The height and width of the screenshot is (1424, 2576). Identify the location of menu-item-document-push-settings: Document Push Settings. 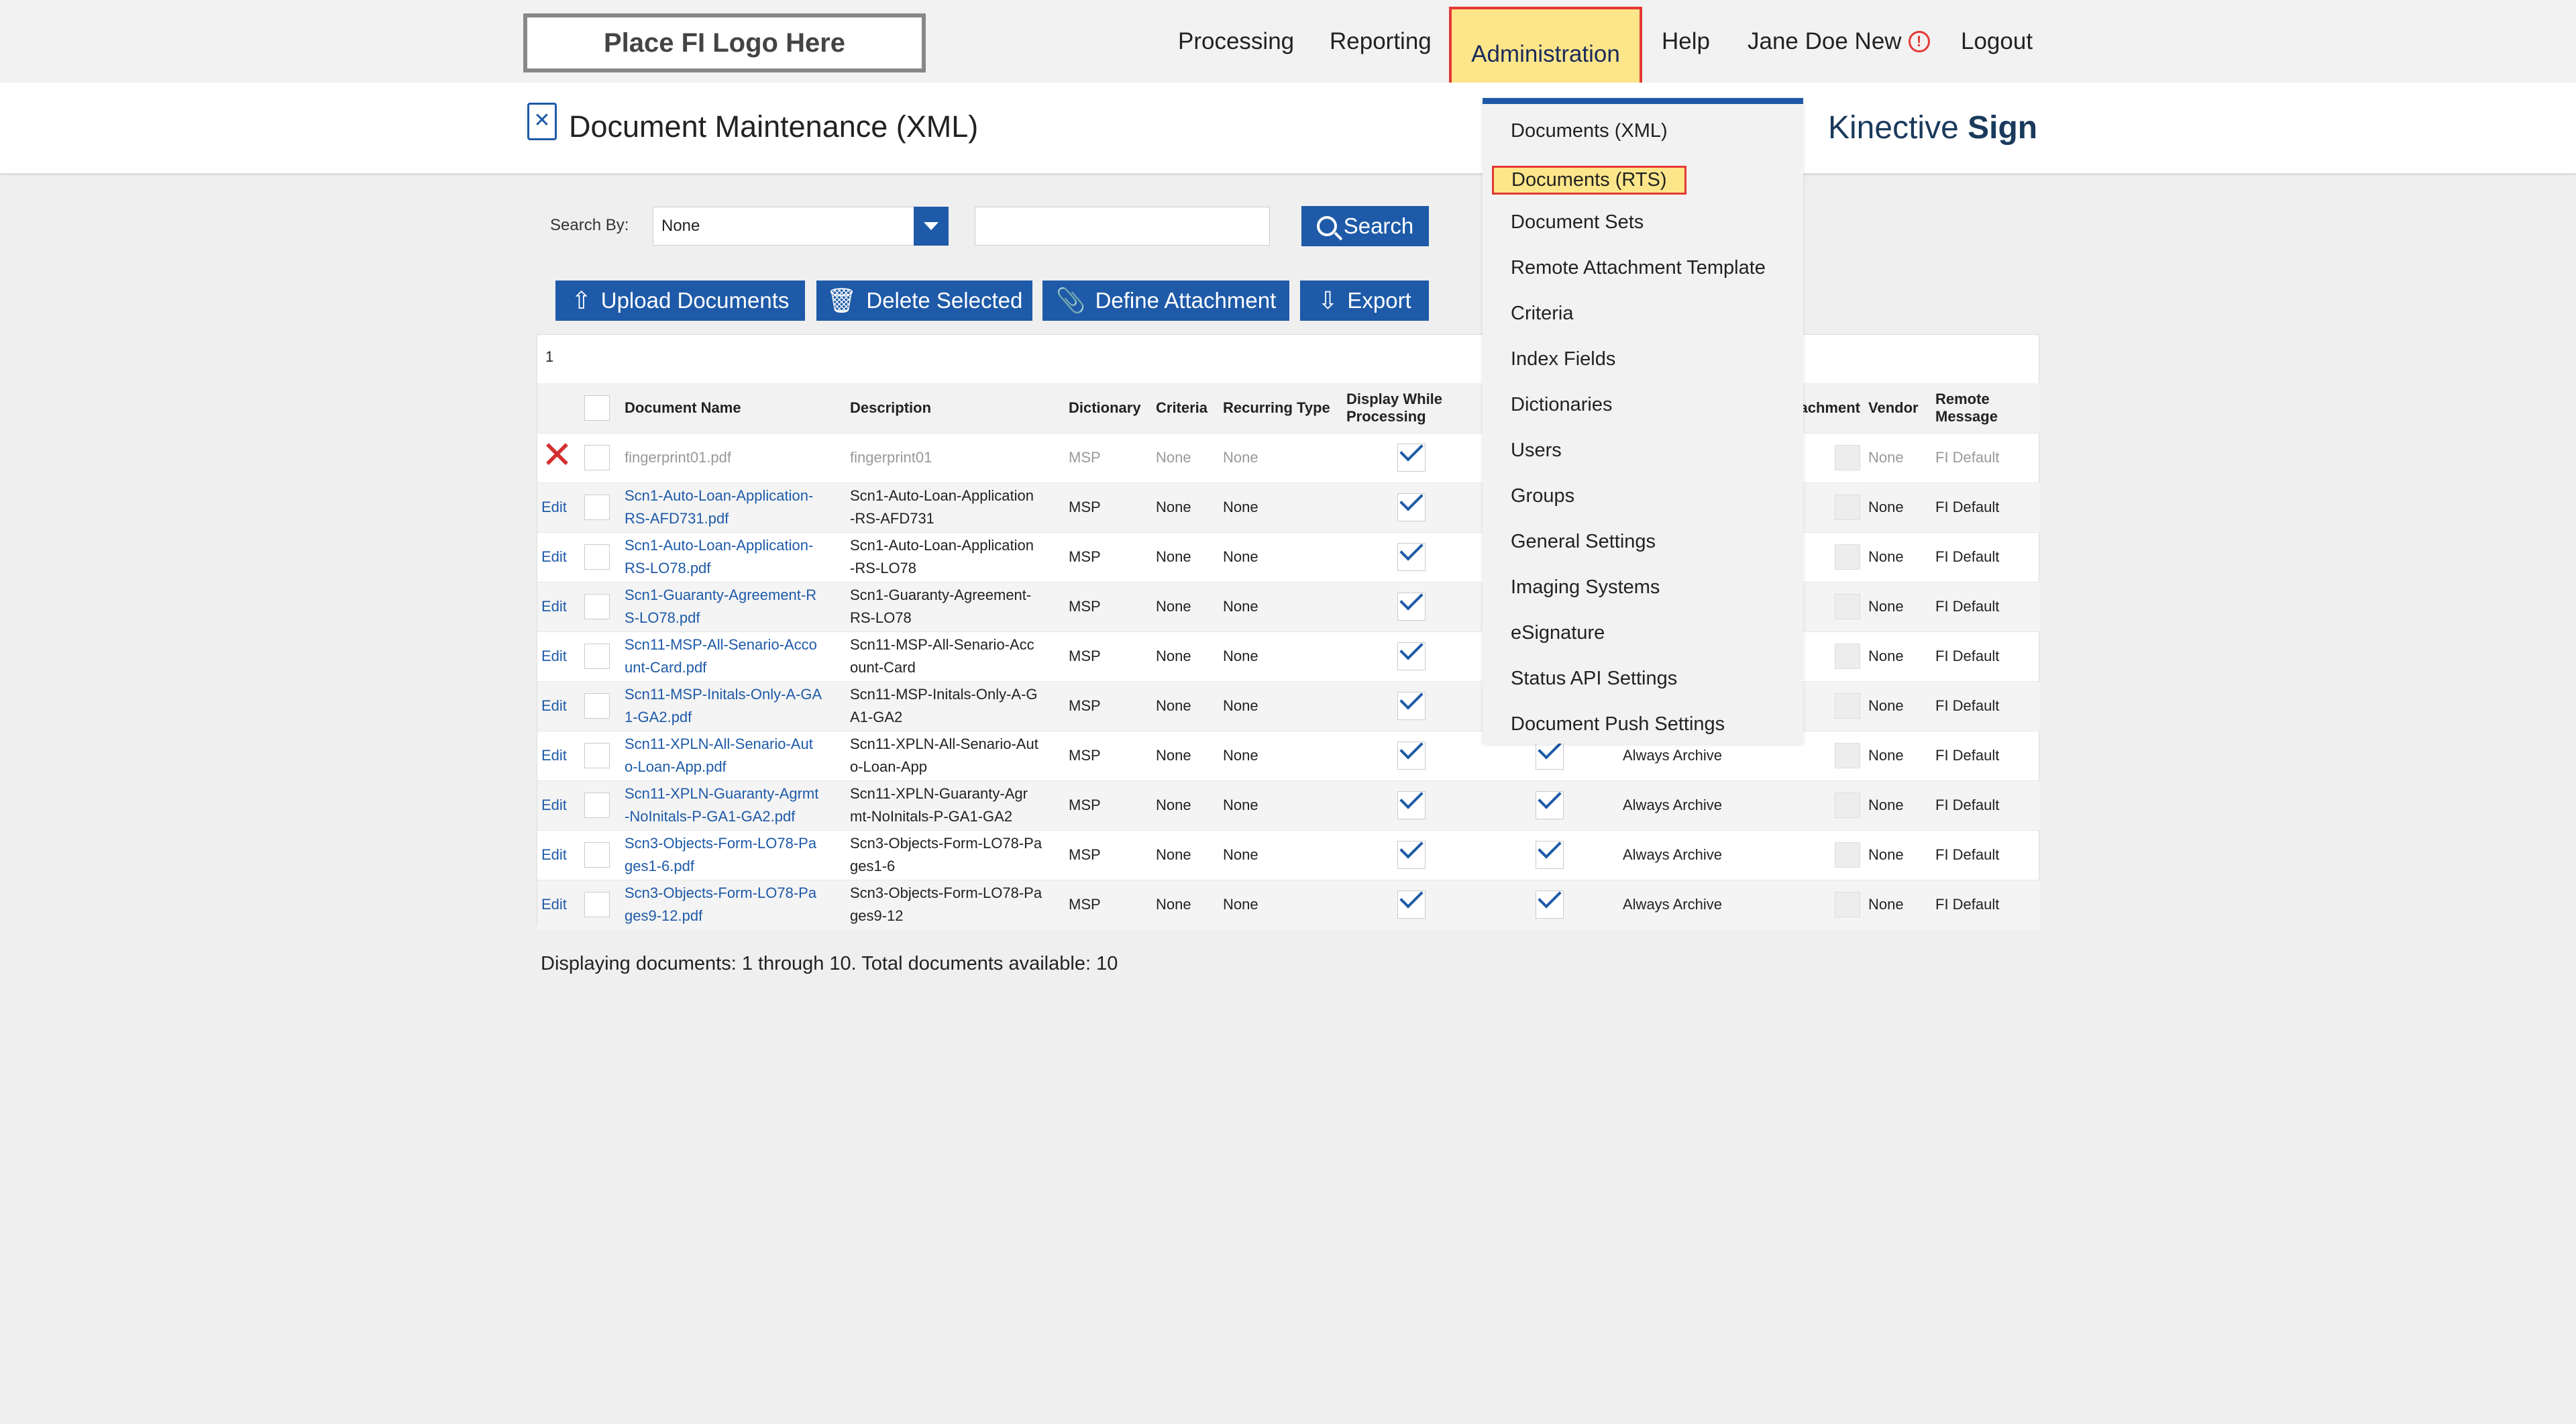
(1618, 724).